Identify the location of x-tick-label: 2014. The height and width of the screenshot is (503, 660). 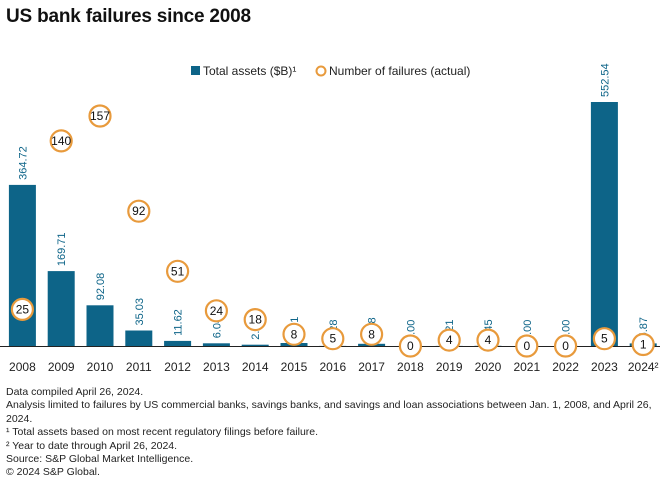
(255, 367).